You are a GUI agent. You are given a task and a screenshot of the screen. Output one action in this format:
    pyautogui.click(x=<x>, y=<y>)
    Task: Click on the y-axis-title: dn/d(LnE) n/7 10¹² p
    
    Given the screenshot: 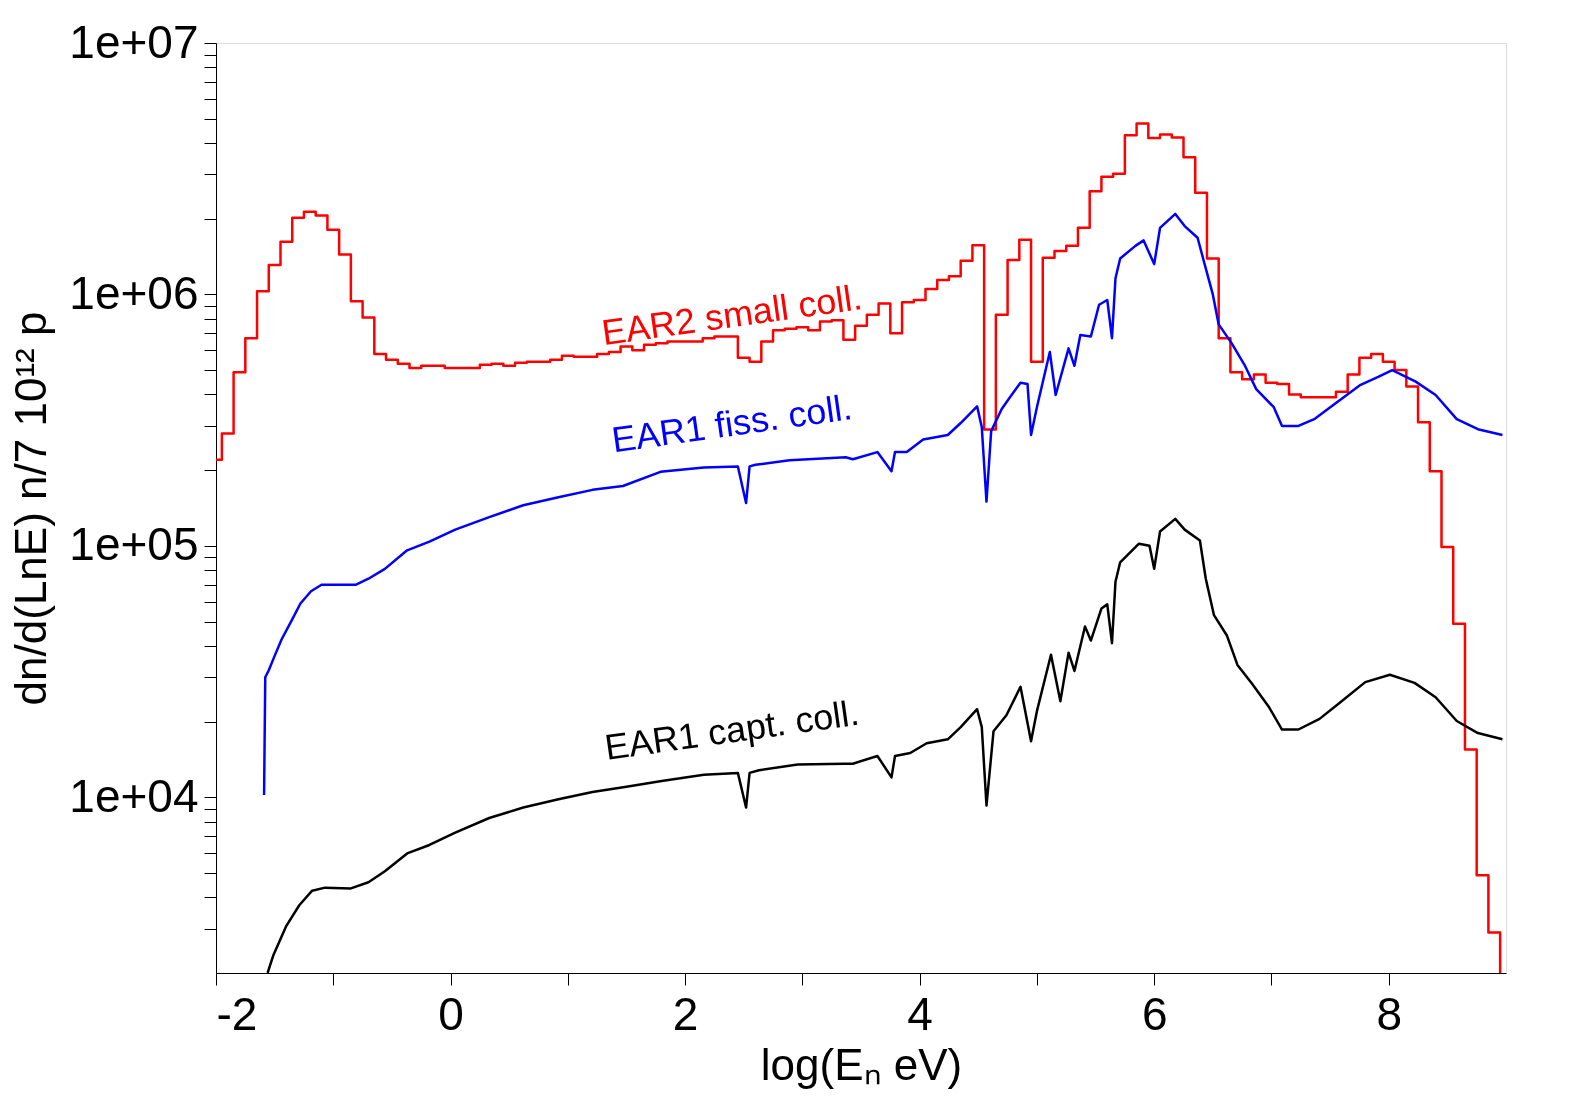 What is the action you would take?
    pyautogui.click(x=31, y=508)
    